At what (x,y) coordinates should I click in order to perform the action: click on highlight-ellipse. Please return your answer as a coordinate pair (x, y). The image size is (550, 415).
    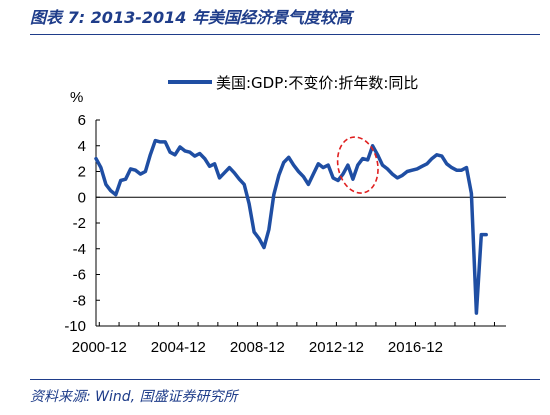
    Looking at the image, I should click on (357, 165).